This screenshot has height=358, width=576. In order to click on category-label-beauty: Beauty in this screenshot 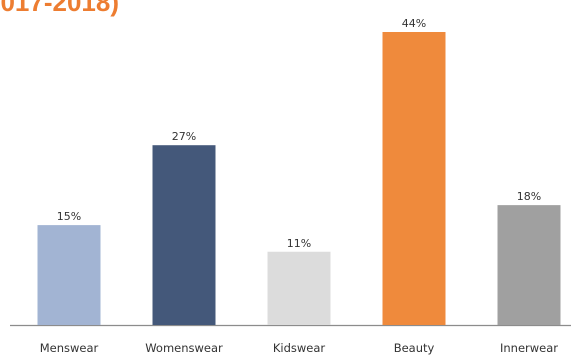, I will do `click(414, 348)`.